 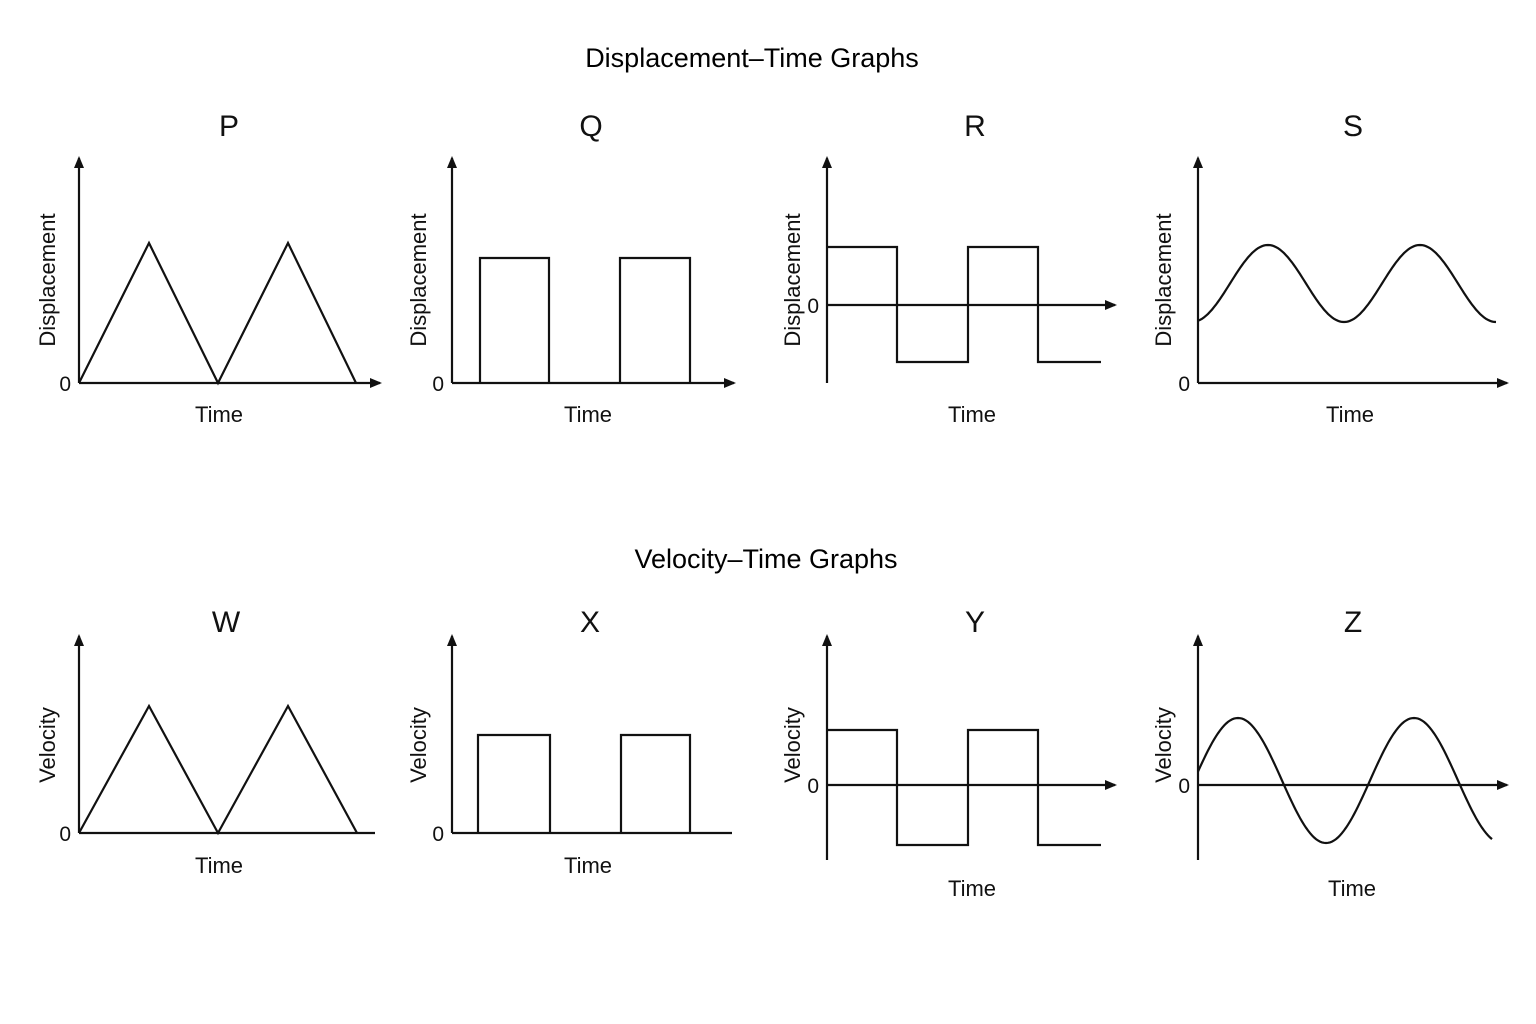 I want to click on y-axis-label-w: Velocity, so click(x=47, y=745).